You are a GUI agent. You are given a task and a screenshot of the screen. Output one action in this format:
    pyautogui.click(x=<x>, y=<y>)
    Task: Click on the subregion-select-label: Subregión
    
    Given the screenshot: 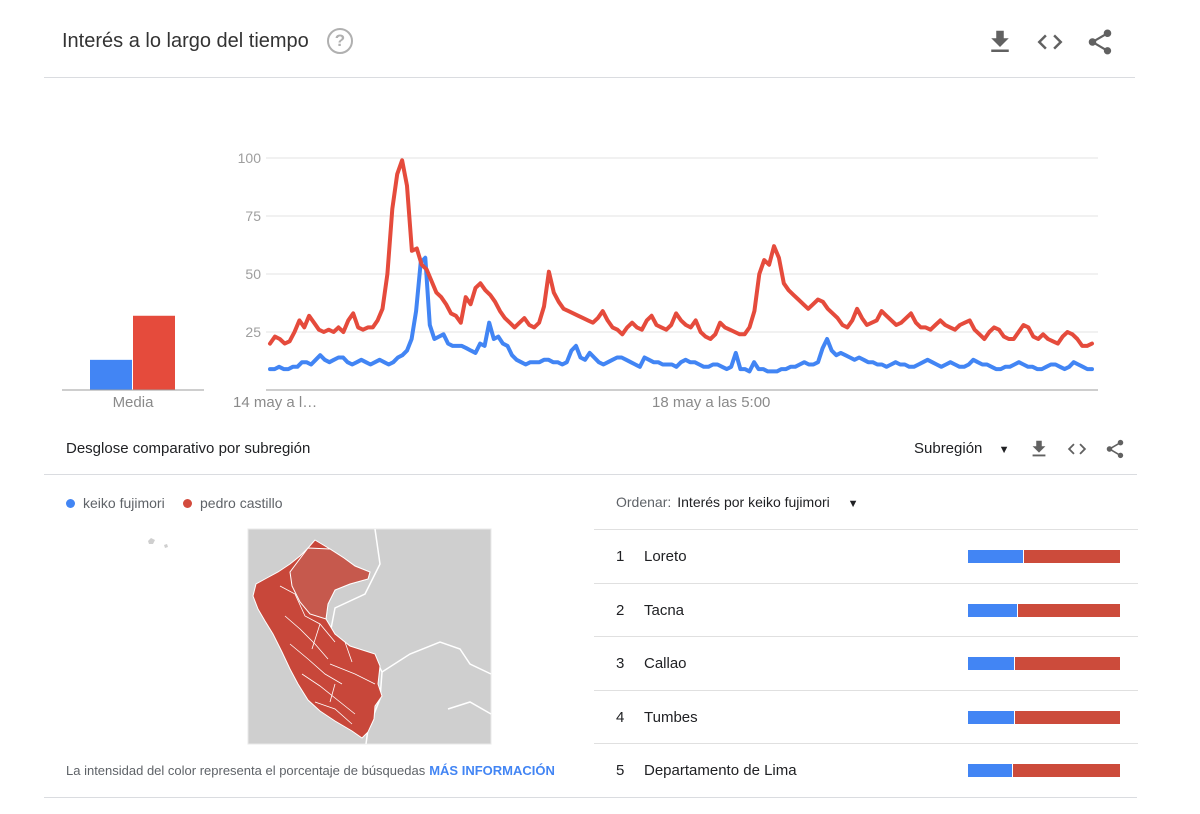 What is the action you would take?
    pyautogui.click(x=948, y=448)
    